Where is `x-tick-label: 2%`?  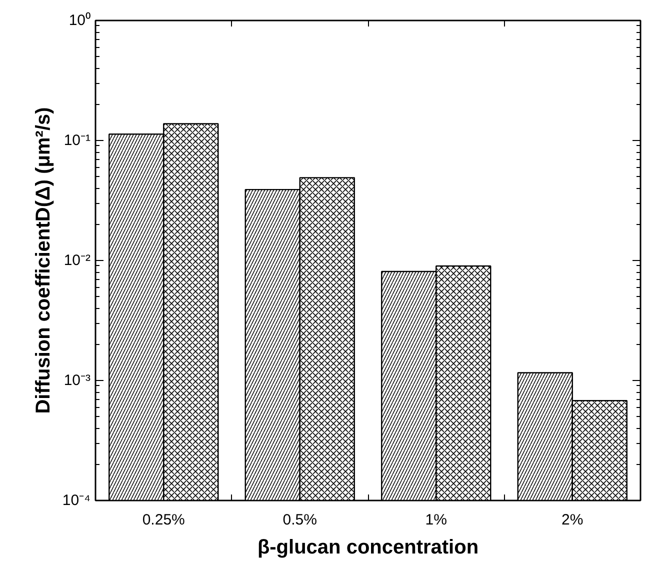 x-tick-label: 2% is located at coordinates (573, 520).